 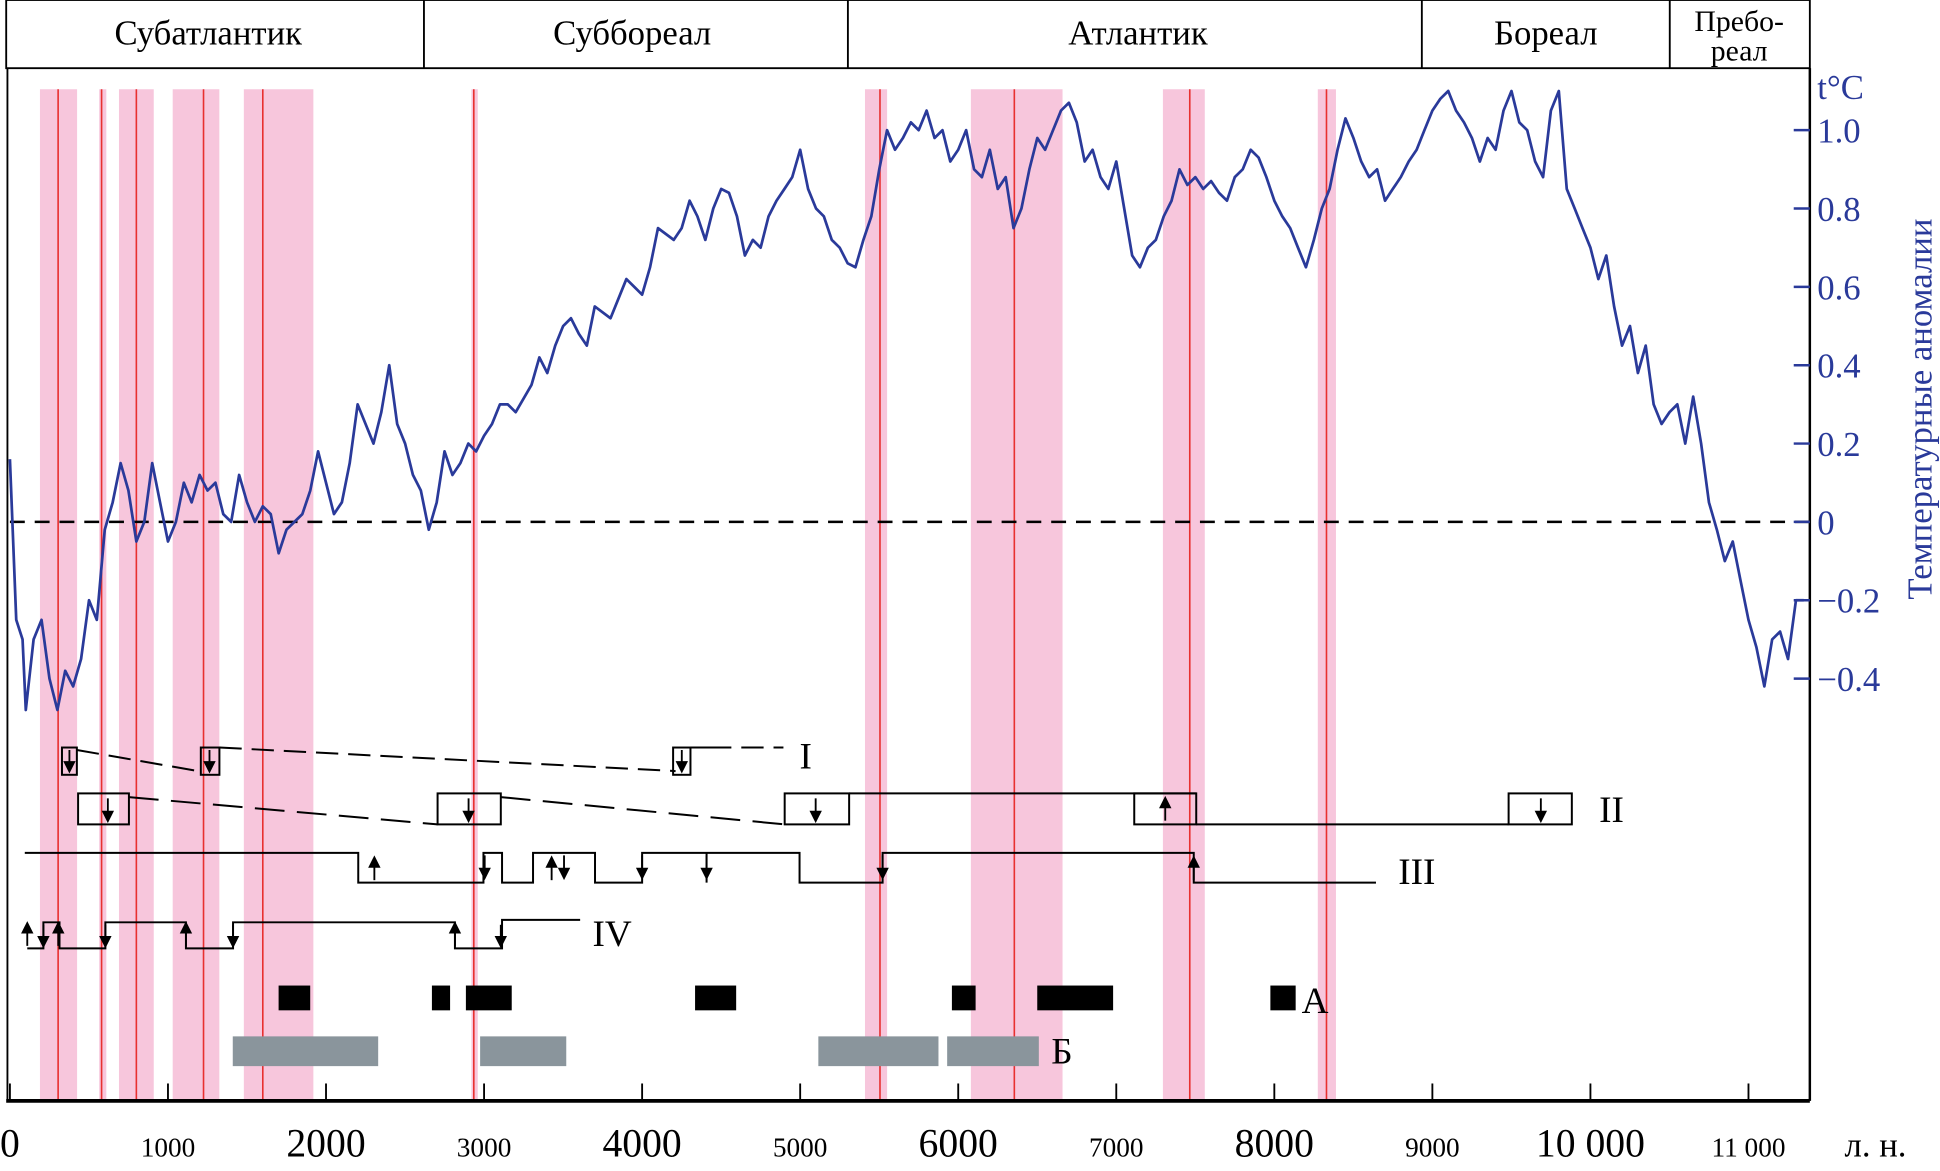 What do you see at coordinates (1838, 287) in the screenshot?
I see `y-tick-label: 0.6` at bounding box center [1838, 287].